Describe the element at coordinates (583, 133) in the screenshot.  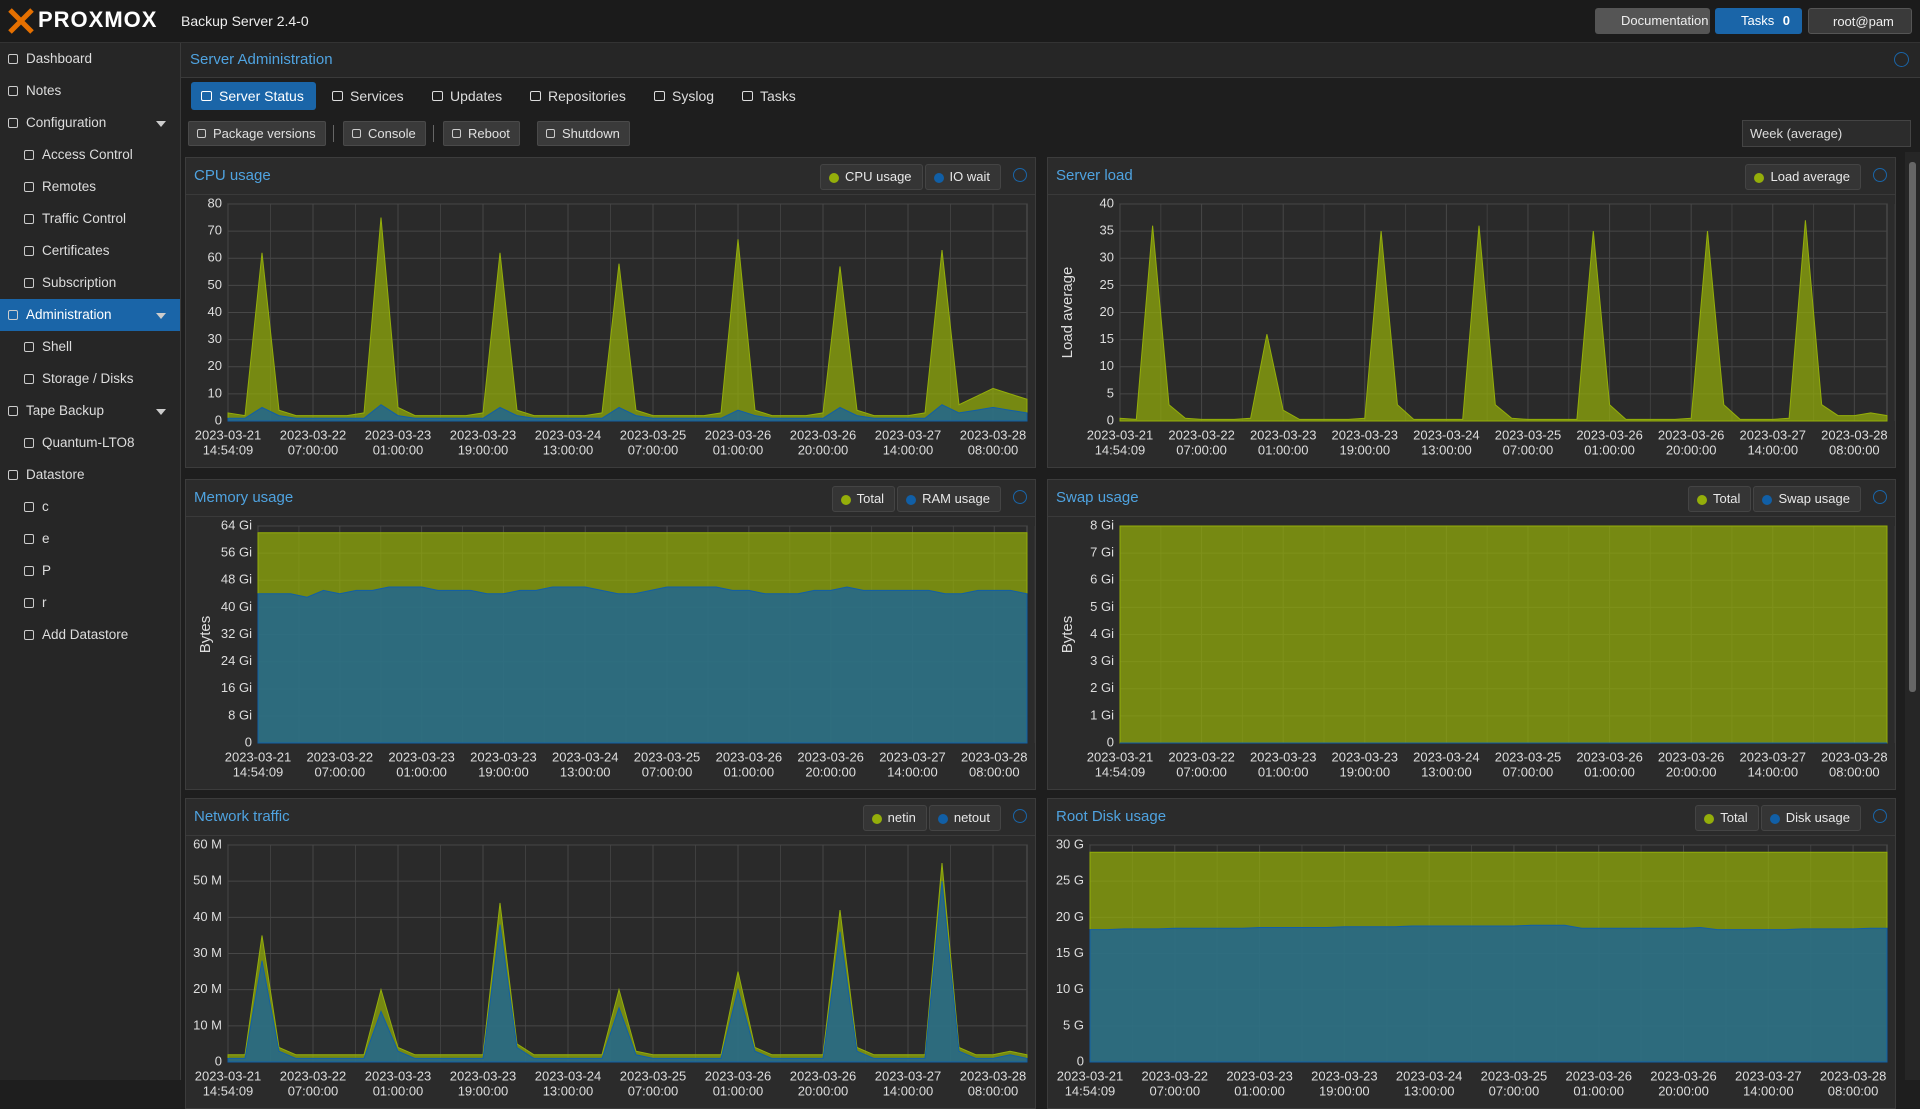
I see `toolbar-button: Shutdown` at that location.